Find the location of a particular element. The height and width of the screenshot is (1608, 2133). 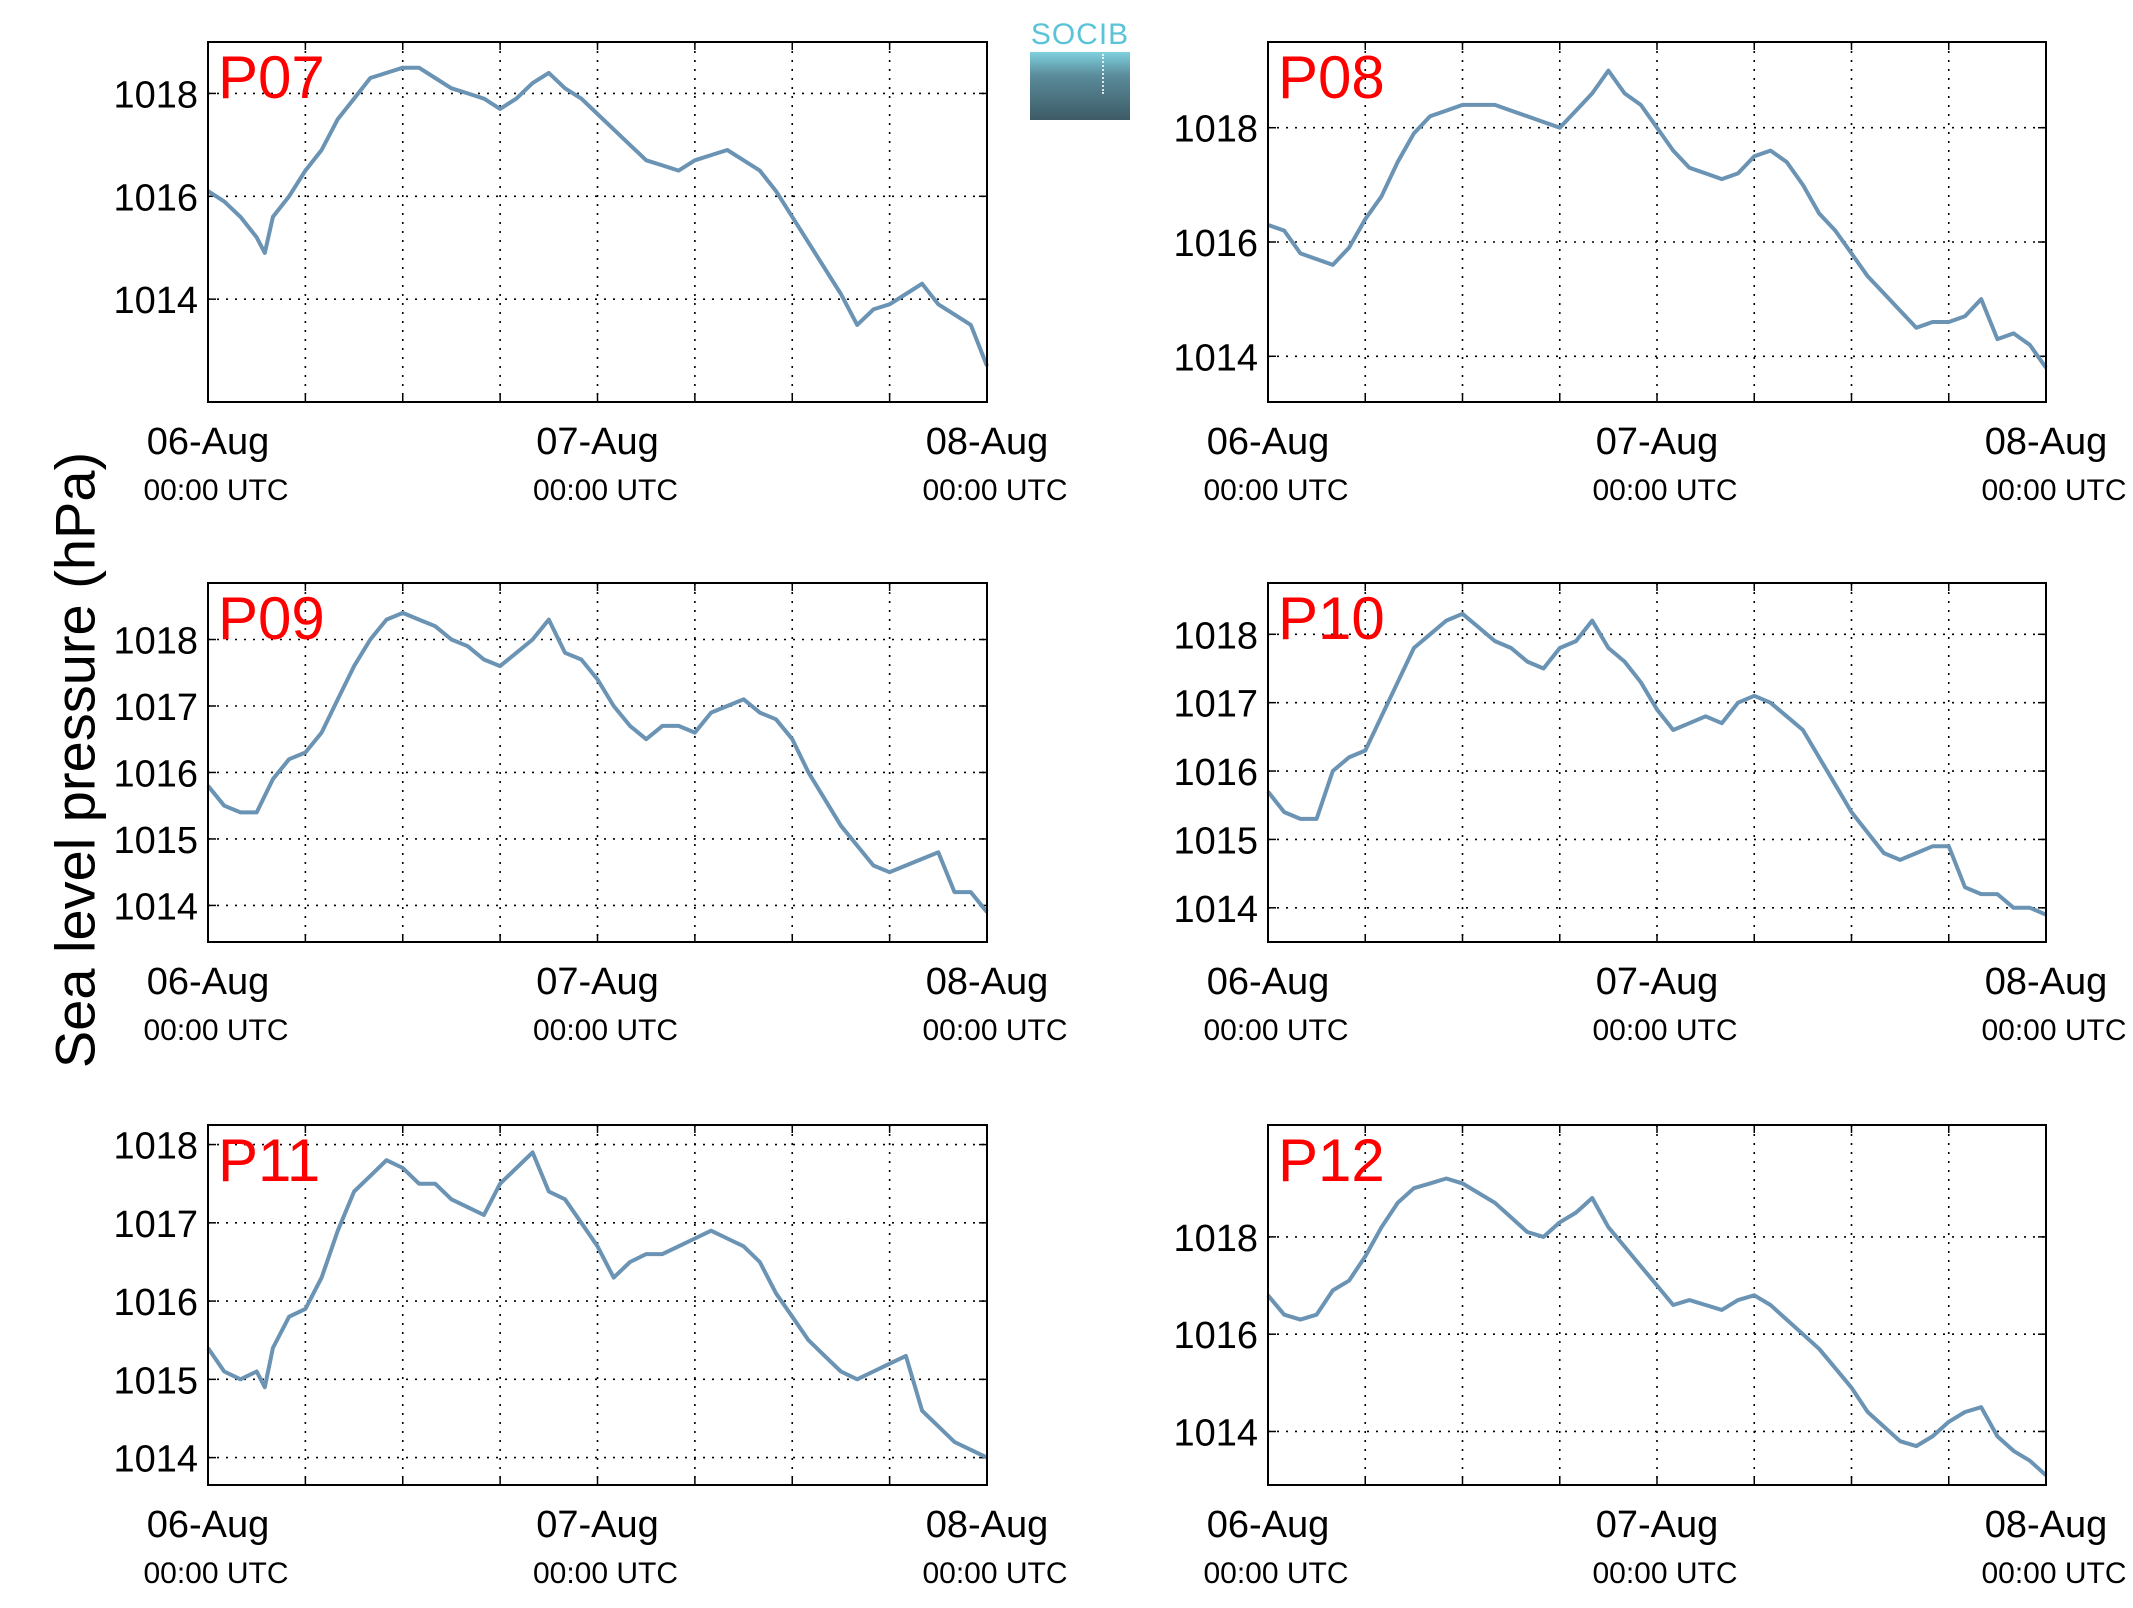

series-line-p09 is located at coordinates (597, 762).